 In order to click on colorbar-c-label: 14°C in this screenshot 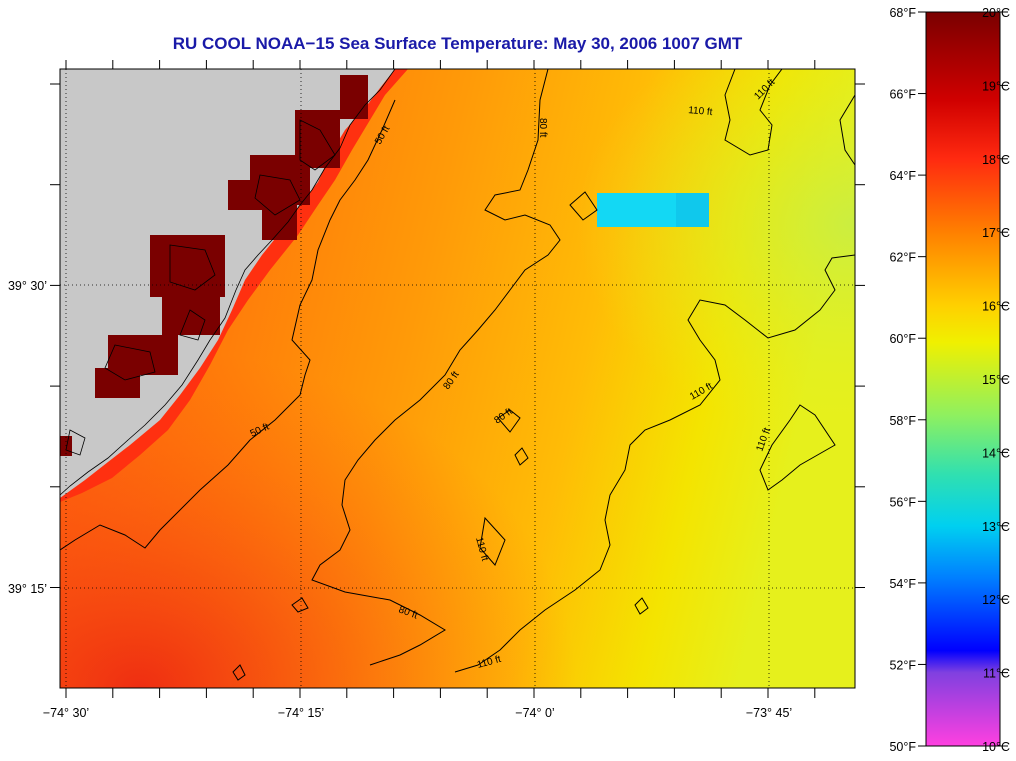, I will do `click(996, 453)`.